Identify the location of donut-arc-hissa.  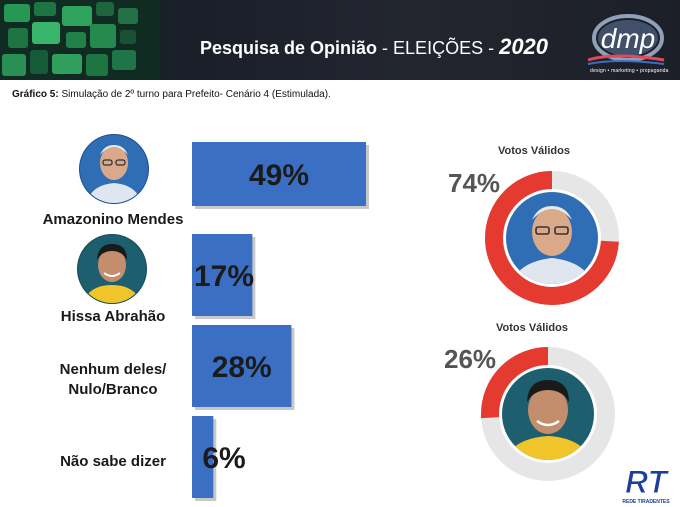
(548, 414).